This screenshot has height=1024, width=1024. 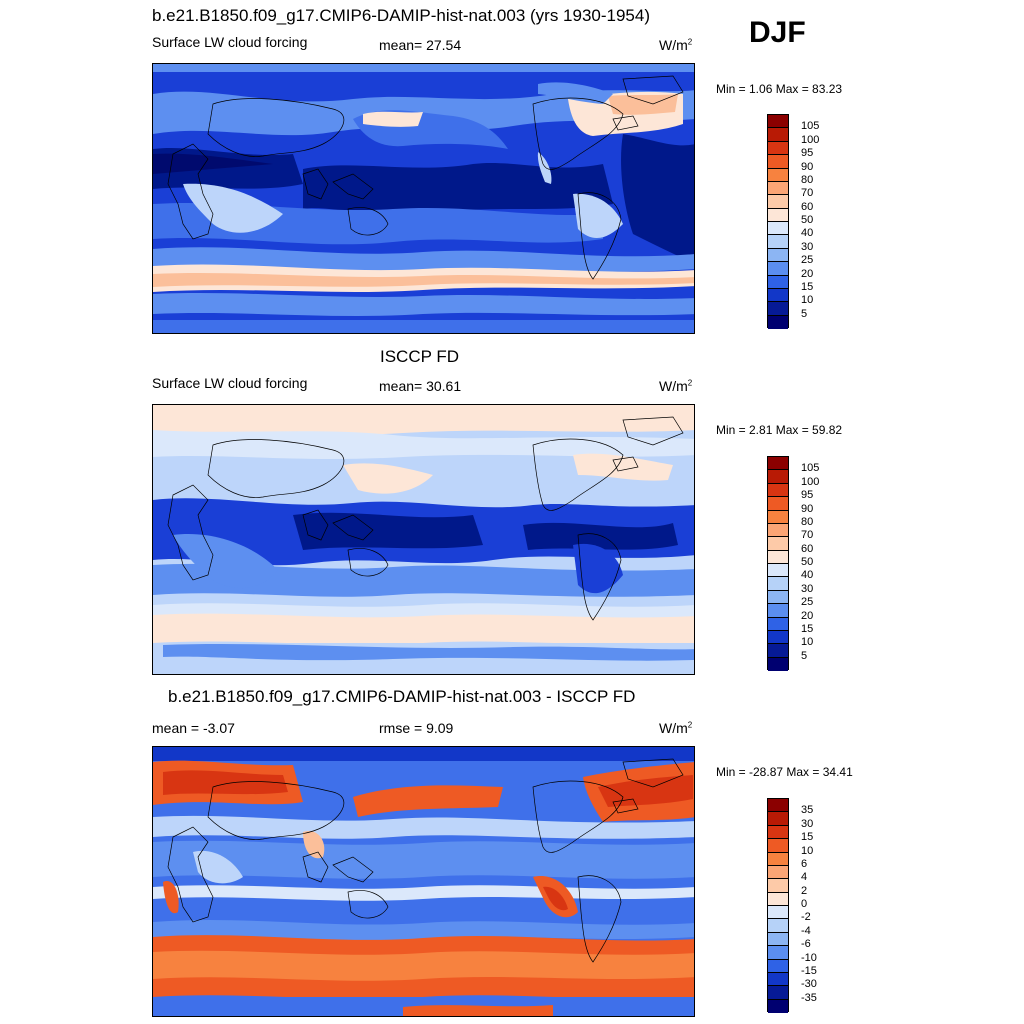 I want to click on panel-obs-field, so click(x=423, y=539).